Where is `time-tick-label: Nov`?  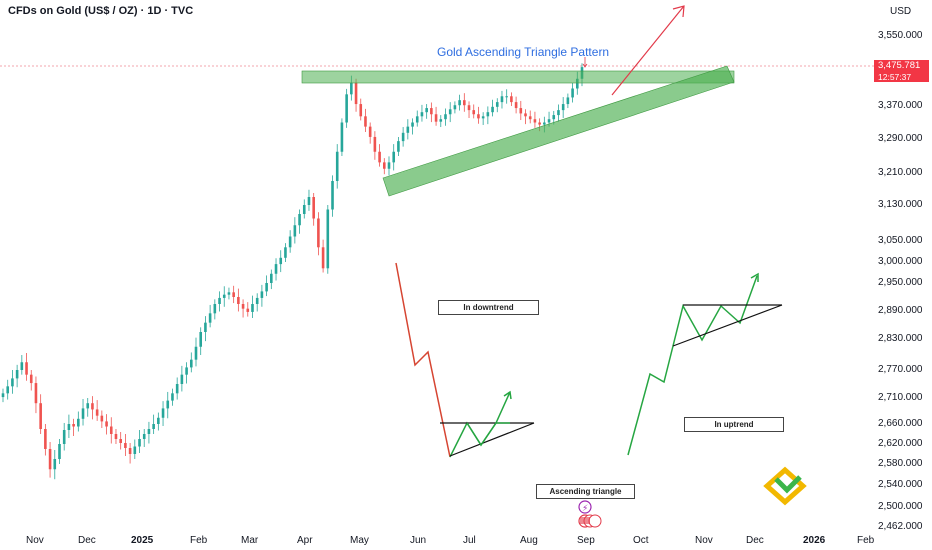
time-tick-label: Nov is located at coordinates (35, 540).